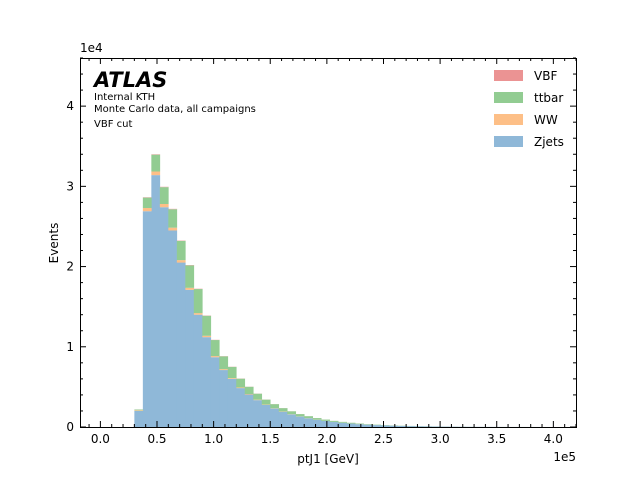  I want to click on legend-swatch-vbf, so click(508, 75).